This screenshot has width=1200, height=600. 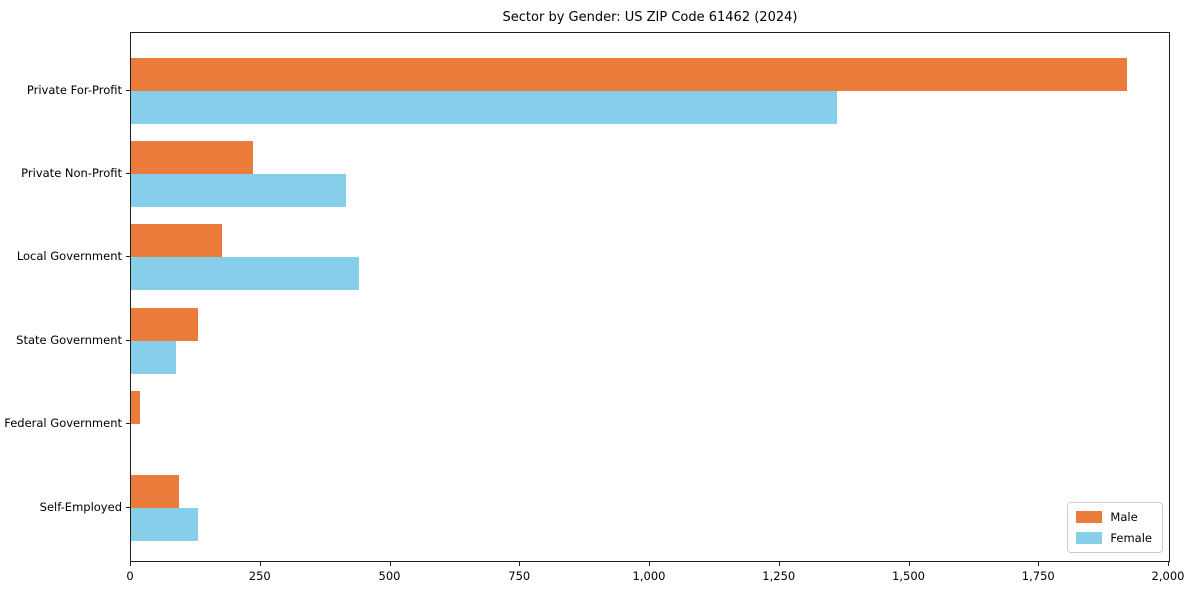 I want to click on x-tick-label: 750, so click(x=519, y=576).